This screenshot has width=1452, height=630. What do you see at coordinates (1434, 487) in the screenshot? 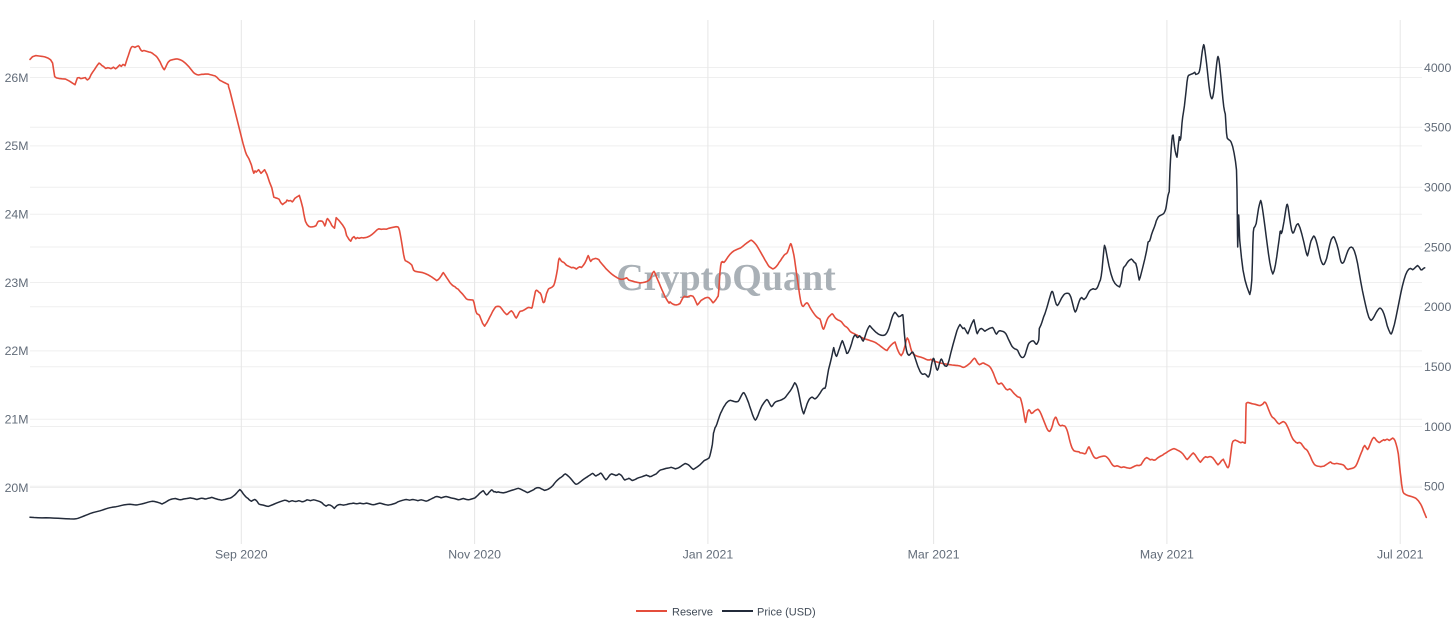
I see `svg-text: 500` at bounding box center [1434, 487].